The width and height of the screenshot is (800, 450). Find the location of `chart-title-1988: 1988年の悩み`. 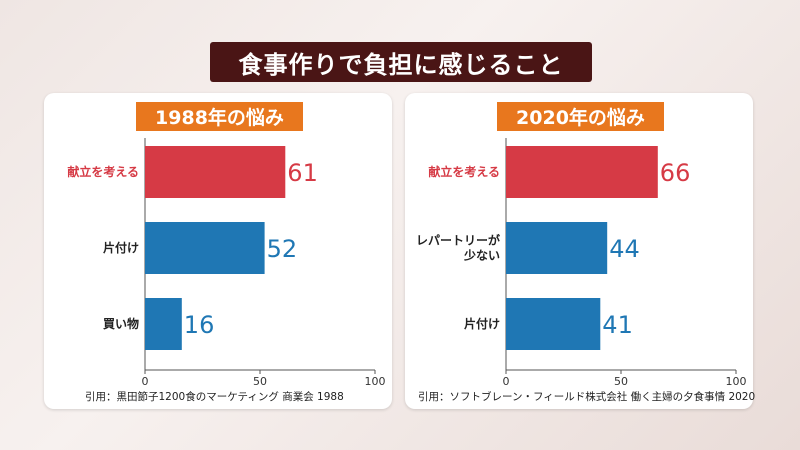

chart-title-1988: 1988年の悩み is located at coordinates (219, 116).